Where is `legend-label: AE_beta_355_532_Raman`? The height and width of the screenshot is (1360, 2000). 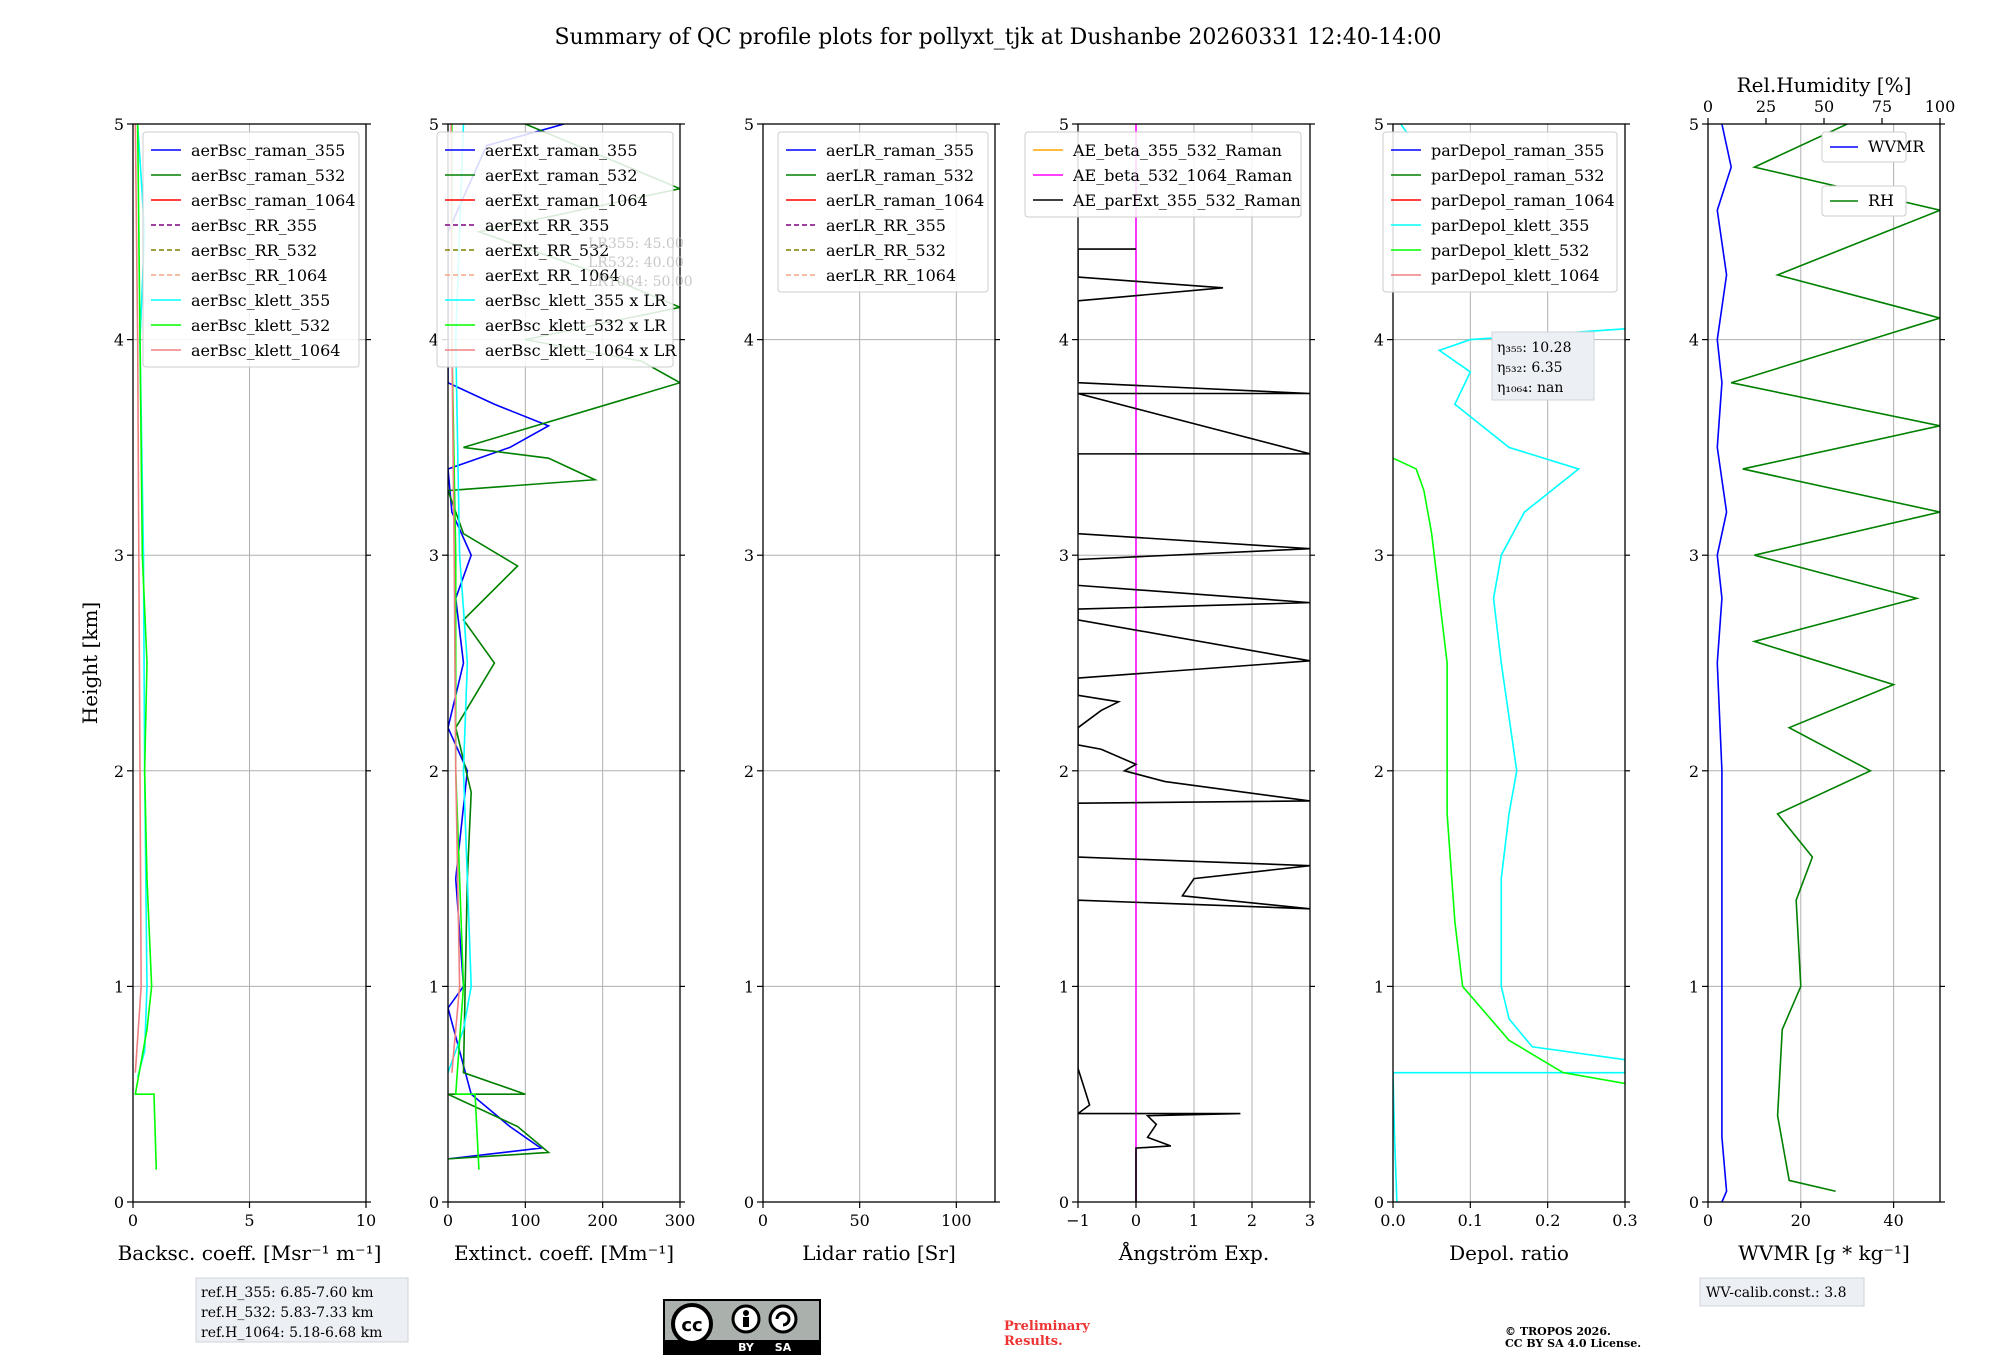 legend-label: AE_beta_355_532_Raman is located at coordinates (1177, 150).